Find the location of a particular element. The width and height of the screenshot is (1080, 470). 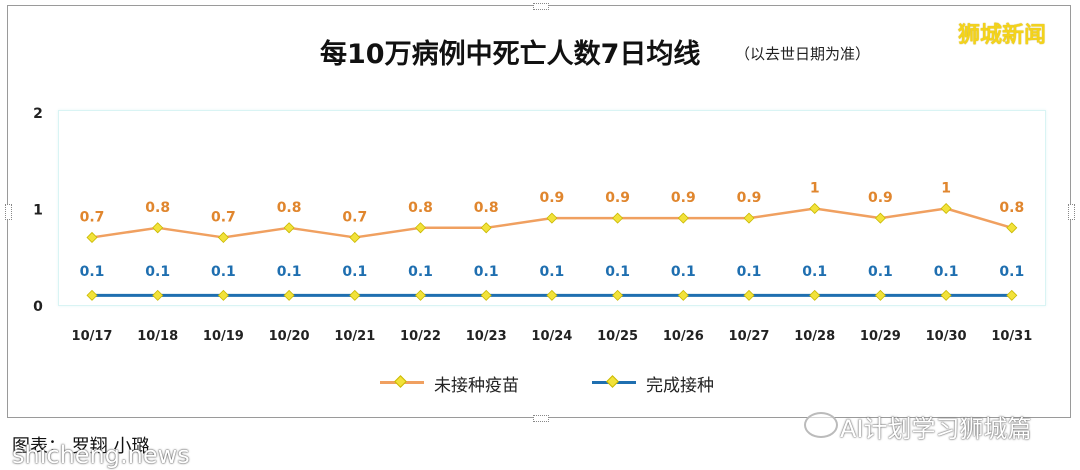

y-tick-label: 0 is located at coordinates (38, 307).